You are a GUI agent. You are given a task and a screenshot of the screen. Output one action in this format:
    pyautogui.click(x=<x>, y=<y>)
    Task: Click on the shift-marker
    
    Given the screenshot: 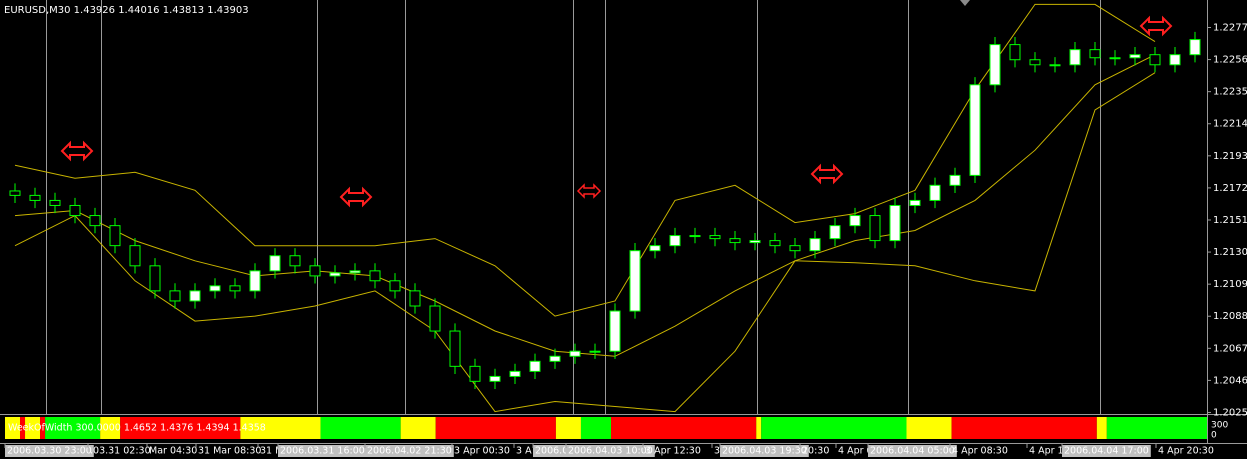 What is the action you would take?
    pyautogui.click(x=965, y=3)
    